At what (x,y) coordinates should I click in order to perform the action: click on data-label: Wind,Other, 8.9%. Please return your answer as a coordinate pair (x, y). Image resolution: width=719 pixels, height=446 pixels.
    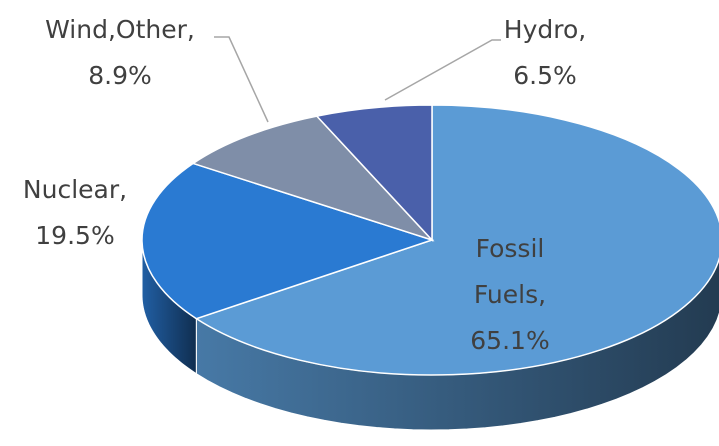
    Looking at the image, I should click on (120, 53).